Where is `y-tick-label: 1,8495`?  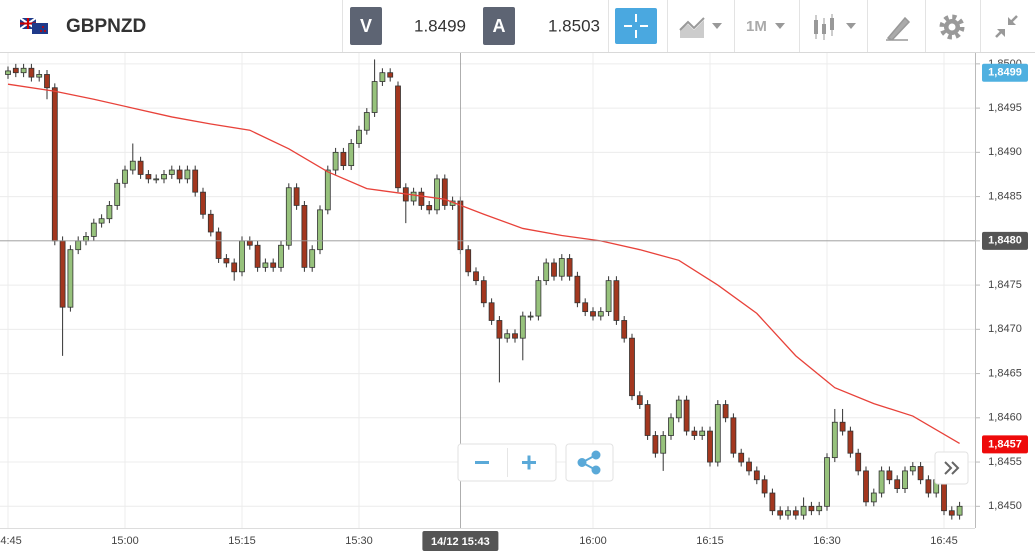 y-tick-label: 1,8495 is located at coordinates (1005, 108).